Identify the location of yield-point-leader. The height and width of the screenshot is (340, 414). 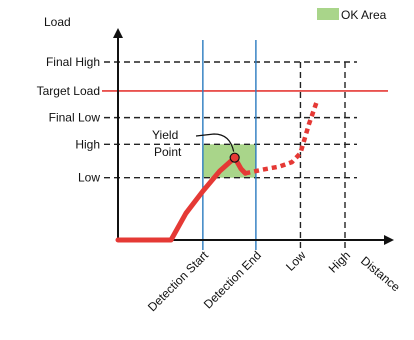
(215, 142).